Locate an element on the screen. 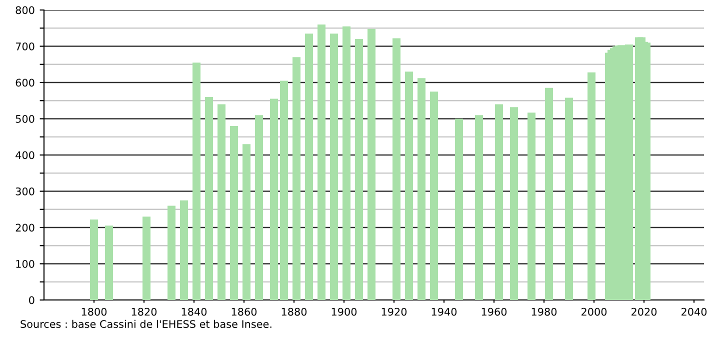 This screenshot has height=340, width=710. y-tick-label: 300 is located at coordinates (25, 191).